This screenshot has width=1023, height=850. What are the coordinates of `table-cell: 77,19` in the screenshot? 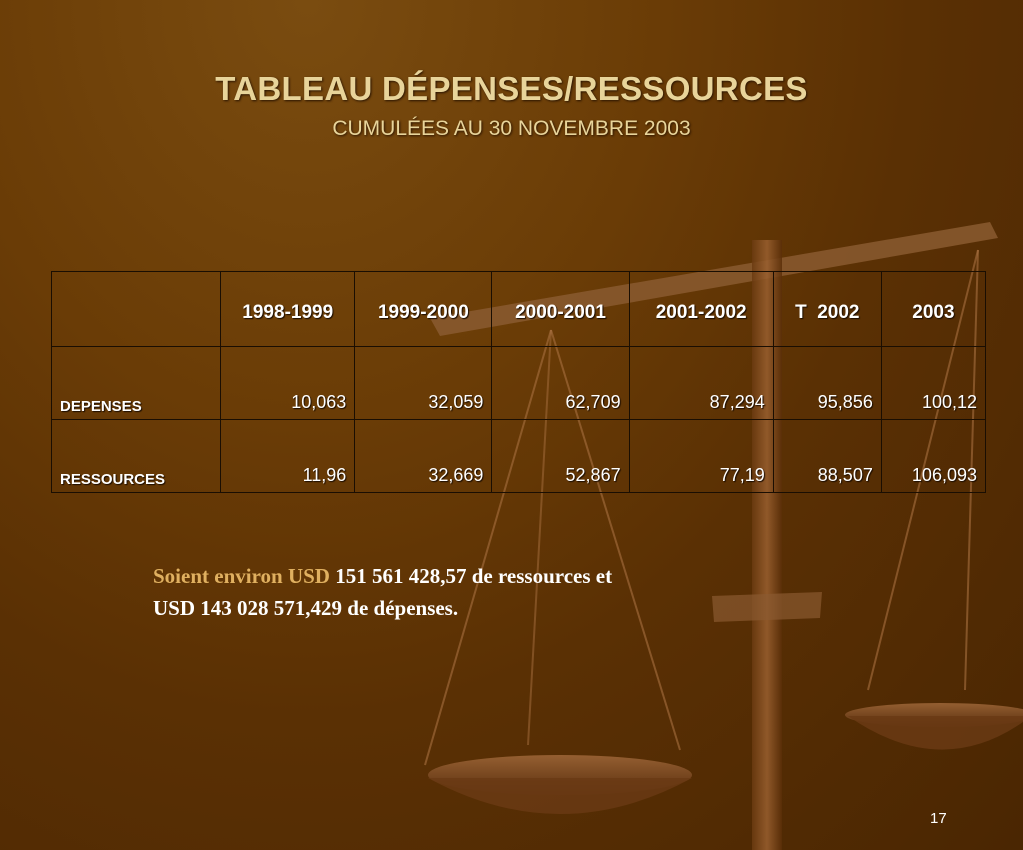 It's located at (701, 456).